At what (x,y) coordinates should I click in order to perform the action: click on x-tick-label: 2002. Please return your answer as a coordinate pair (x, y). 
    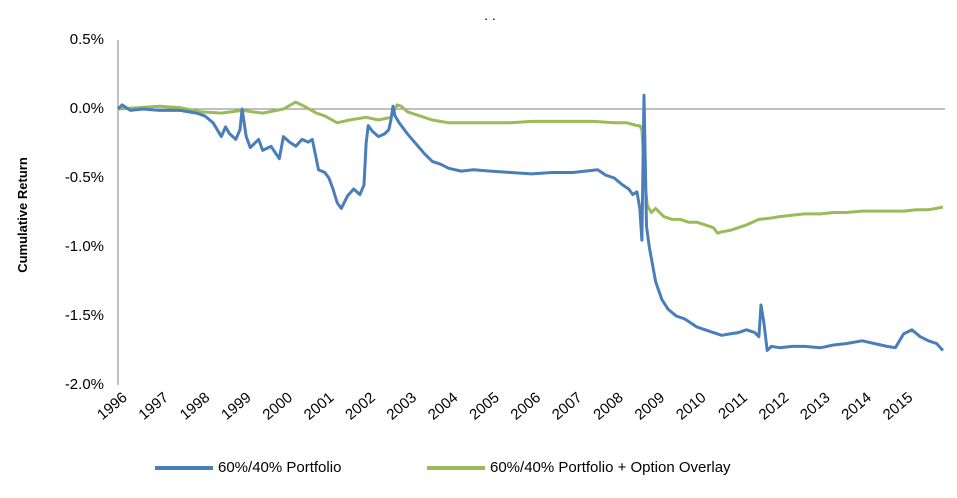
    Looking at the image, I should click on (360, 406).